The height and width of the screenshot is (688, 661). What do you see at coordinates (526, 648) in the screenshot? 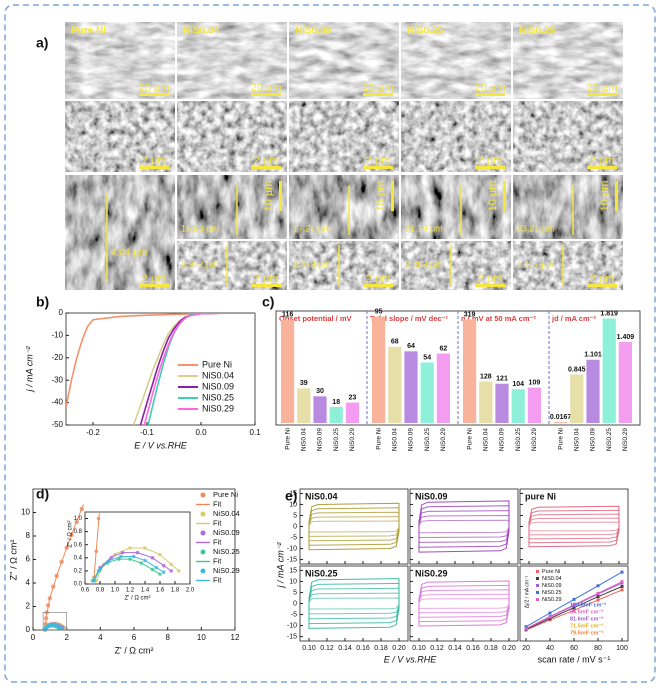
I see `x-tick-label: 20` at bounding box center [526, 648].